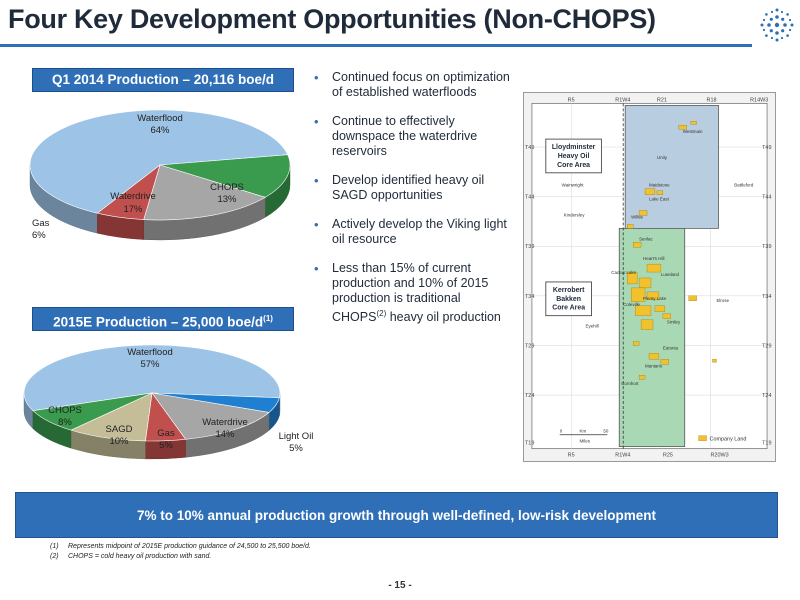  What do you see at coordinates (41, 223) in the screenshot?
I see `pie1-label-gas: Gas` at bounding box center [41, 223].